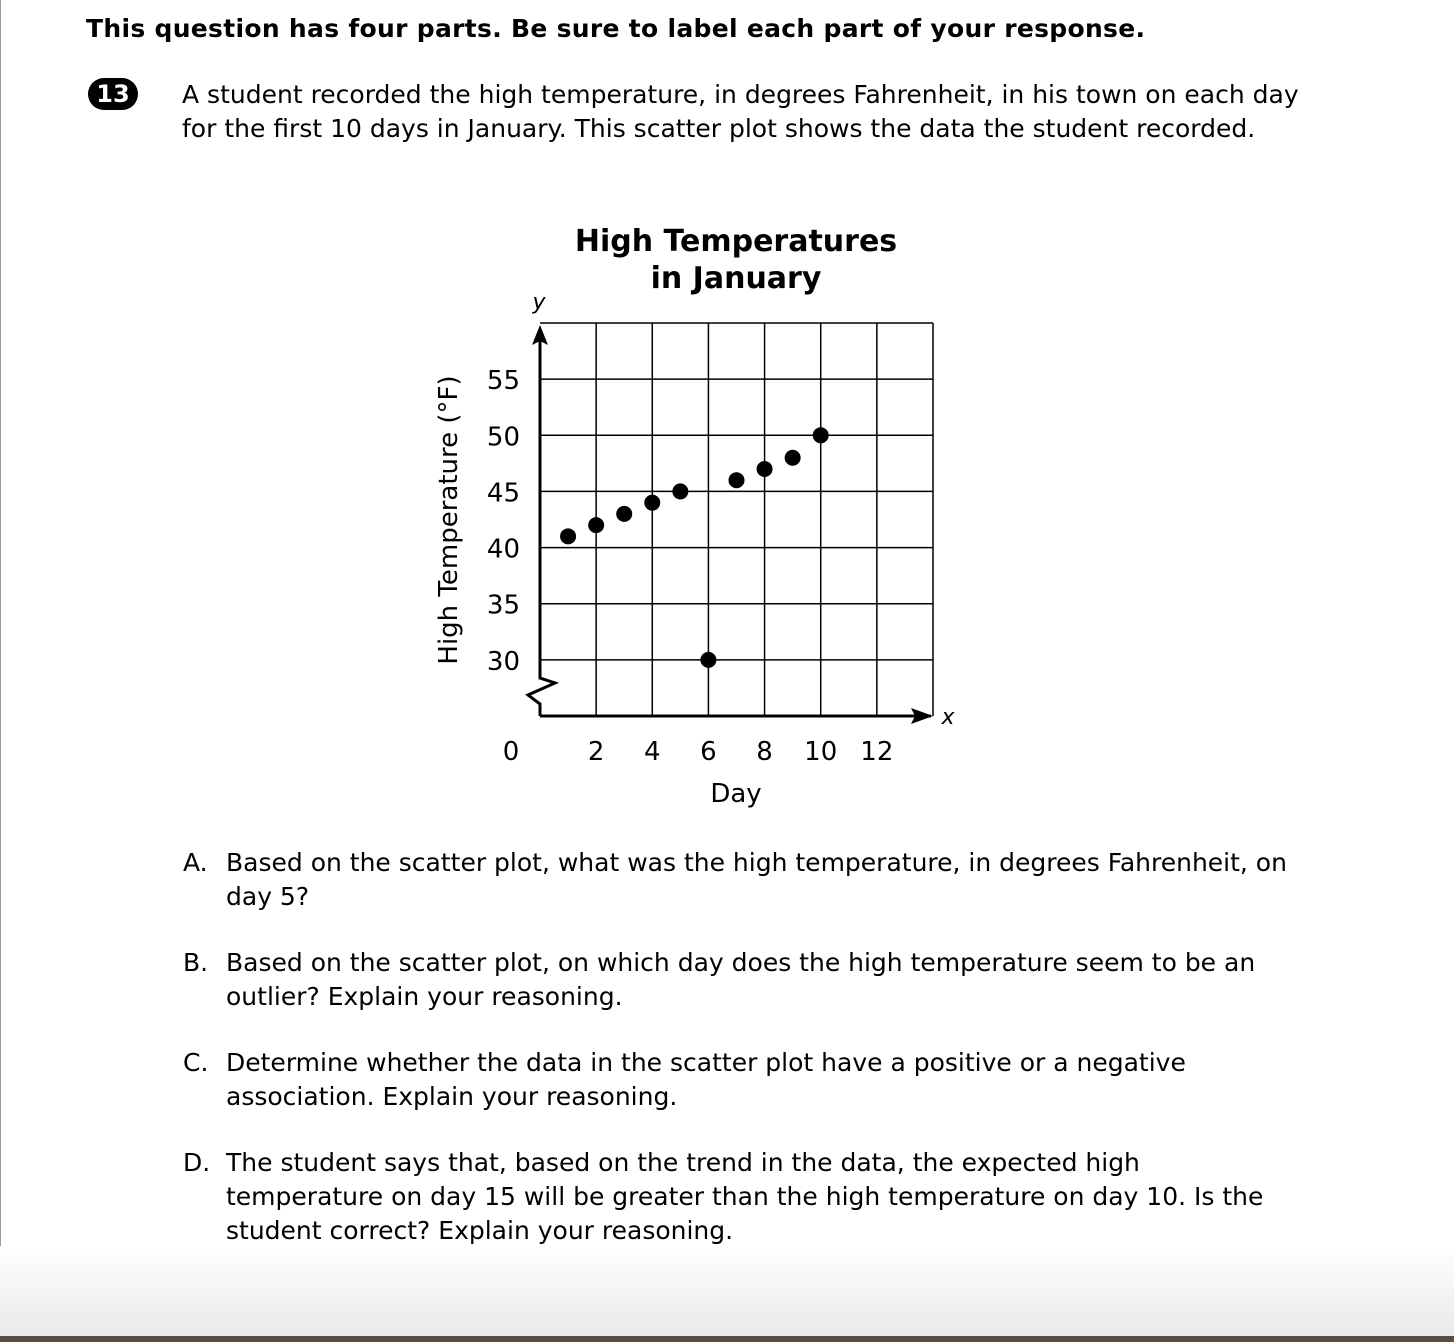 This screenshot has height=1342, width=1454. Describe the element at coordinates (196, 1062) in the screenshot. I see `part-label: C.` at that location.